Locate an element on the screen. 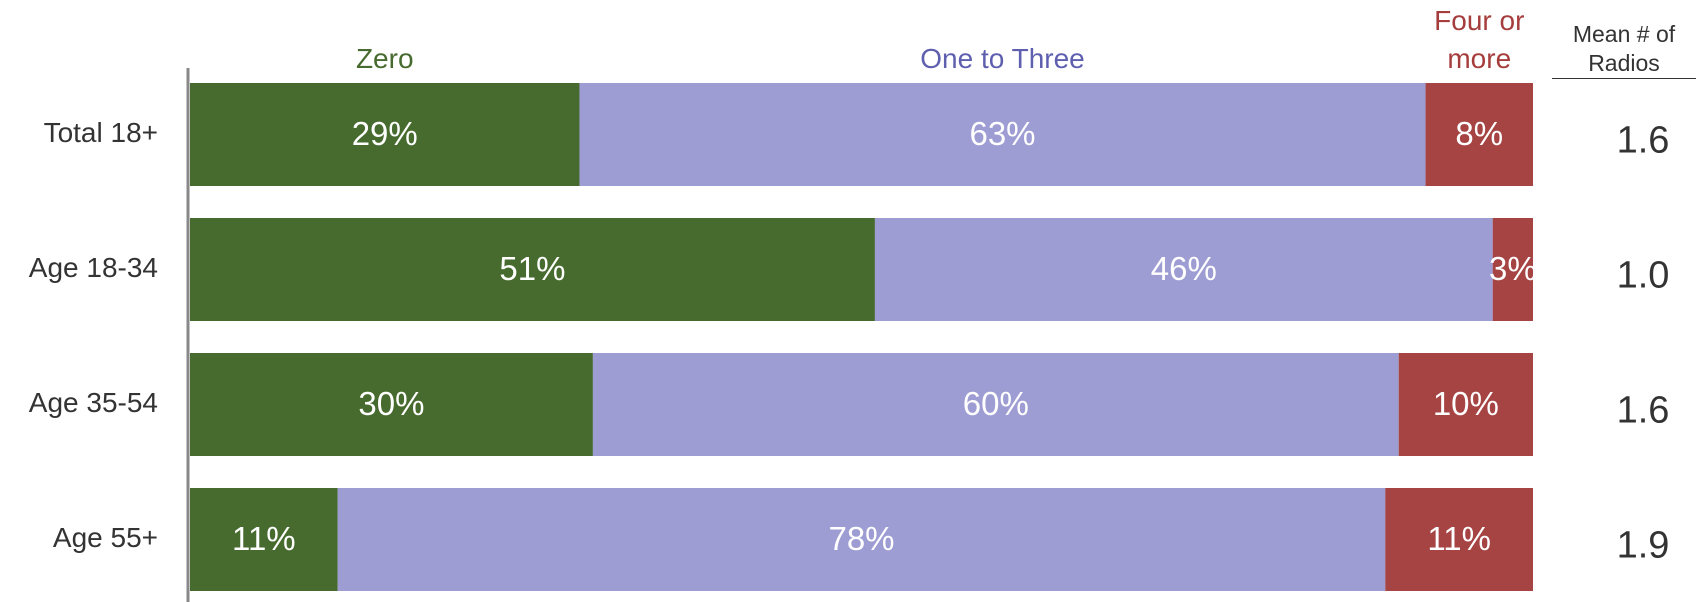 This screenshot has height=602, width=1698. data-label: 78% is located at coordinates (861, 538).